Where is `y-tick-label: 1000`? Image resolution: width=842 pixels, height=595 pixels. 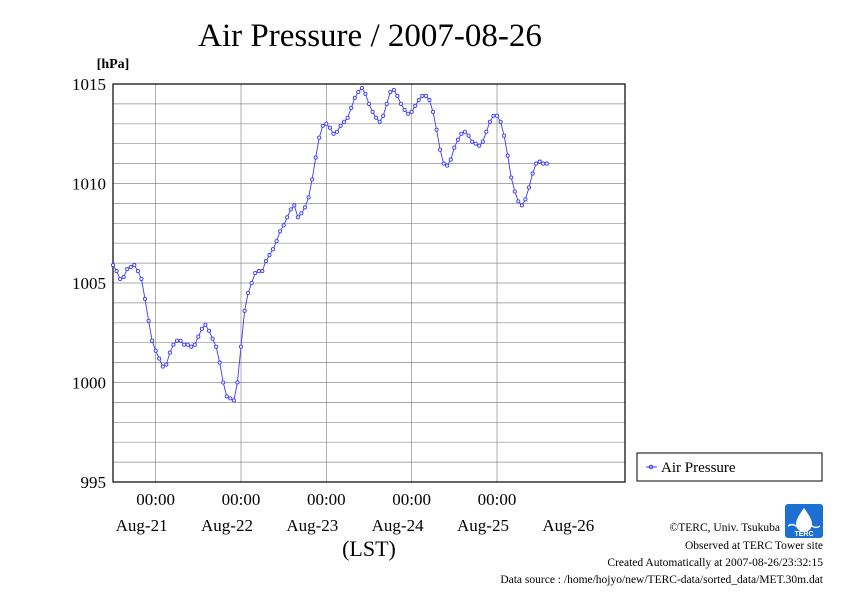
y-tick-label: 1000 is located at coordinates (89, 383).